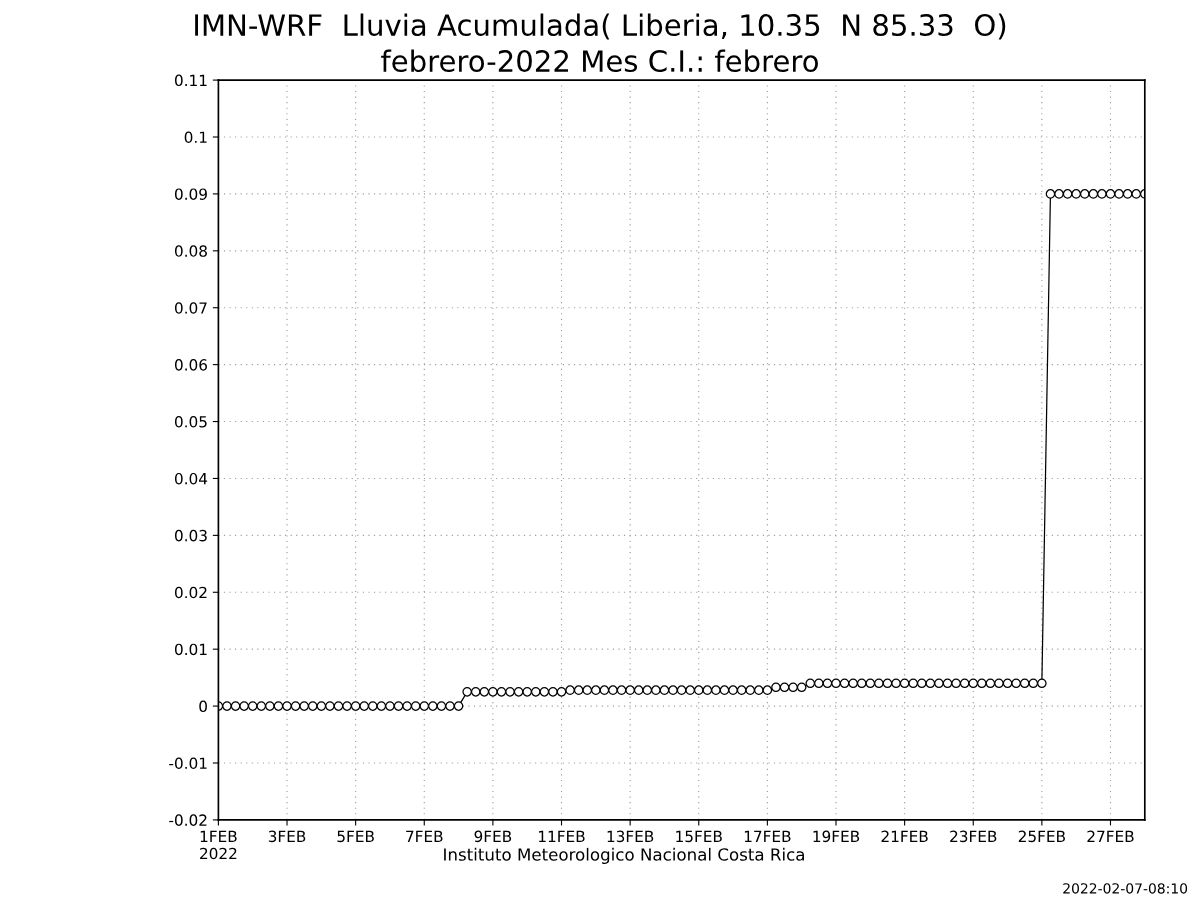  I want to click on y-tick-label: -0.01, so click(188, 763).